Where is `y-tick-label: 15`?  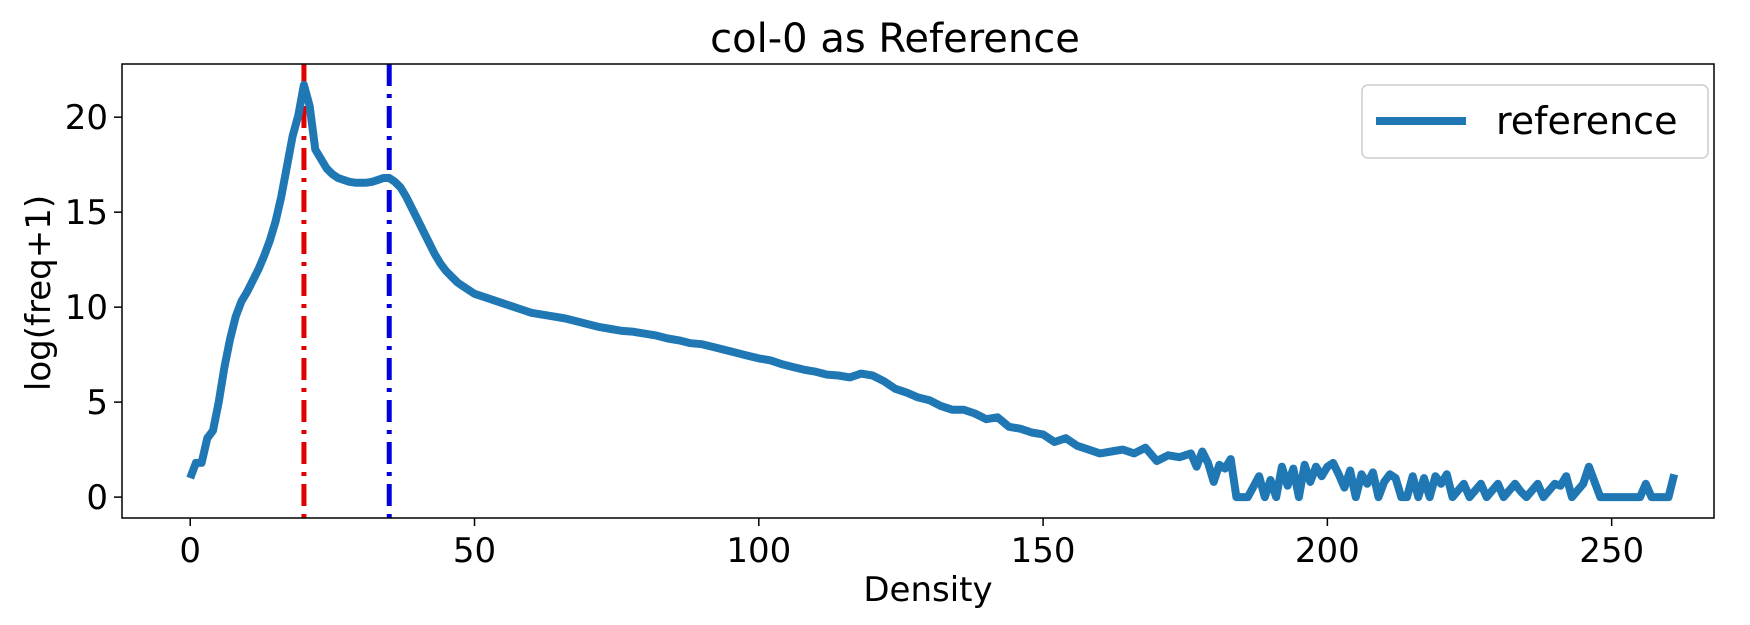 y-tick-label: 15 is located at coordinates (86, 213).